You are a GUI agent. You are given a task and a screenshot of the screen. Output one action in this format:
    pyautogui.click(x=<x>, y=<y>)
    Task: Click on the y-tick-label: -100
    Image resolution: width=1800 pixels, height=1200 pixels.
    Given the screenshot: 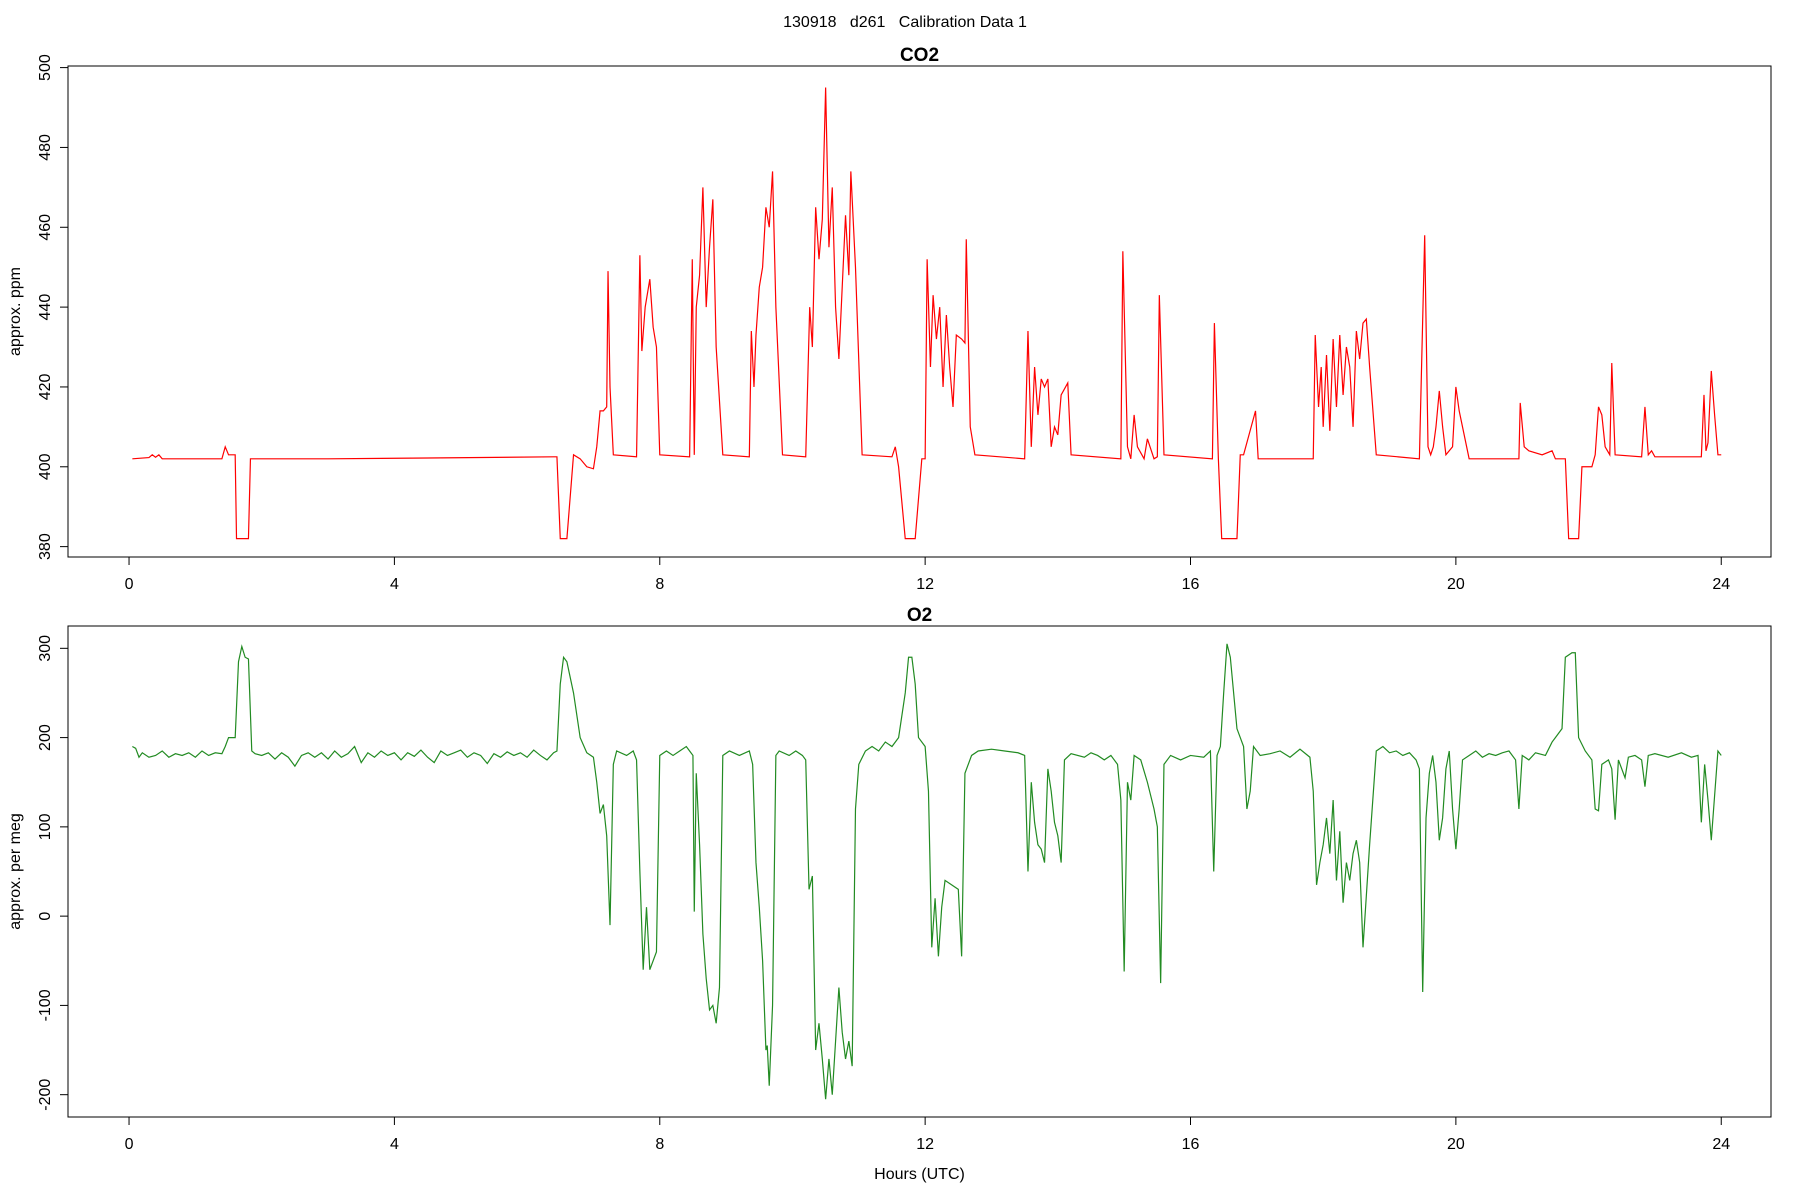 What is the action you would take?
    pyautogui.click(x=45, y=1005)
    